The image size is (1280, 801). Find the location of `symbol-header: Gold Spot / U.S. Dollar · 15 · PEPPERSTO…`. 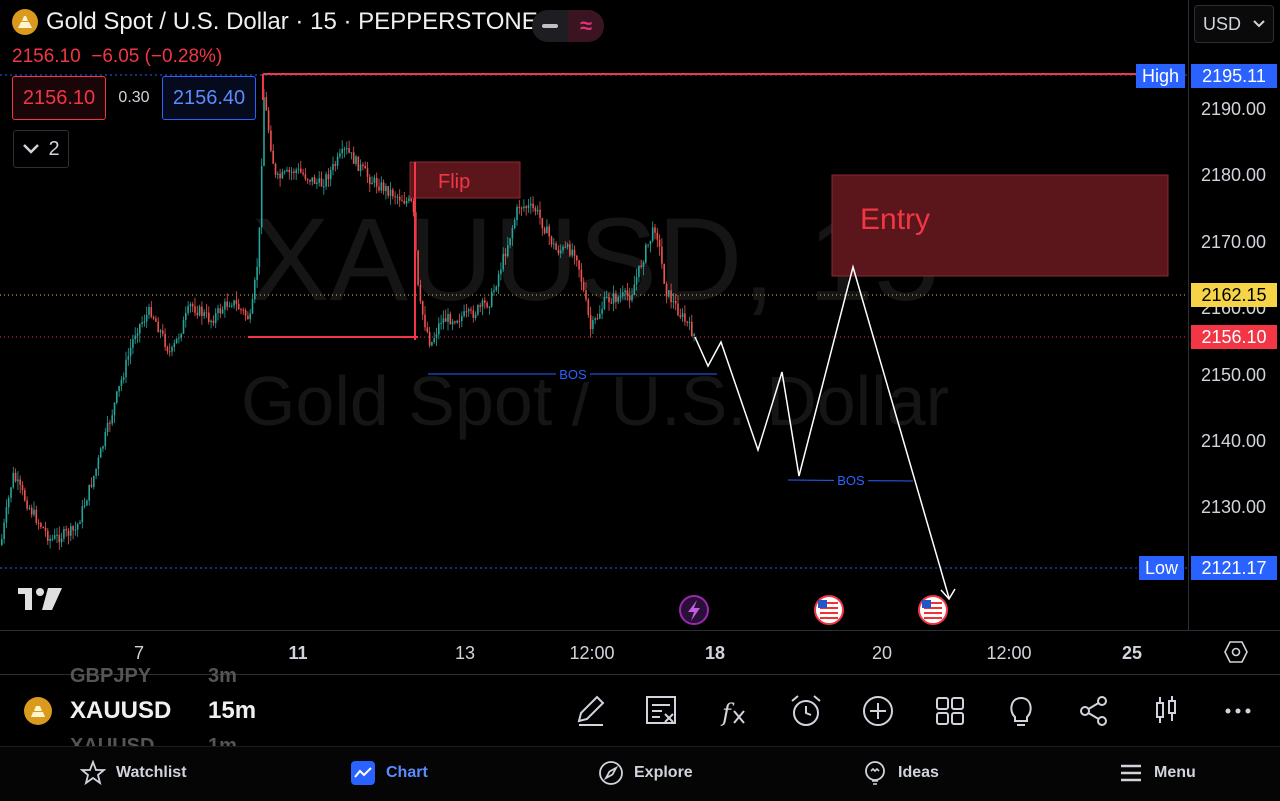

symbol-header: Gold Spot / U.S. Dollar · 15 · PEPPERSTO… is located at coordinates (275, 22).